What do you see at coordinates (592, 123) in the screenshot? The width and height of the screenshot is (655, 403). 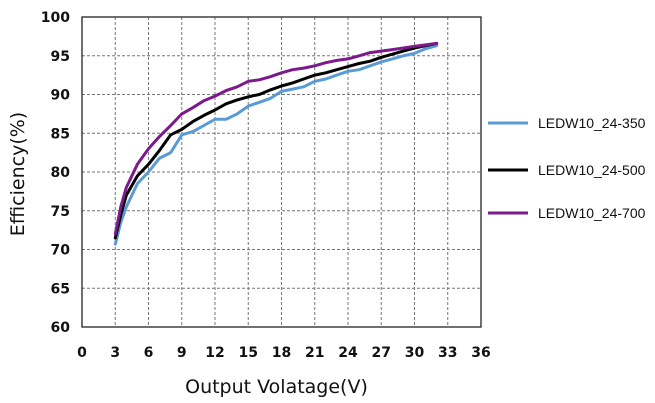 I see `legend-label: LEDW10_24-350` at bounding box center [592, 123].